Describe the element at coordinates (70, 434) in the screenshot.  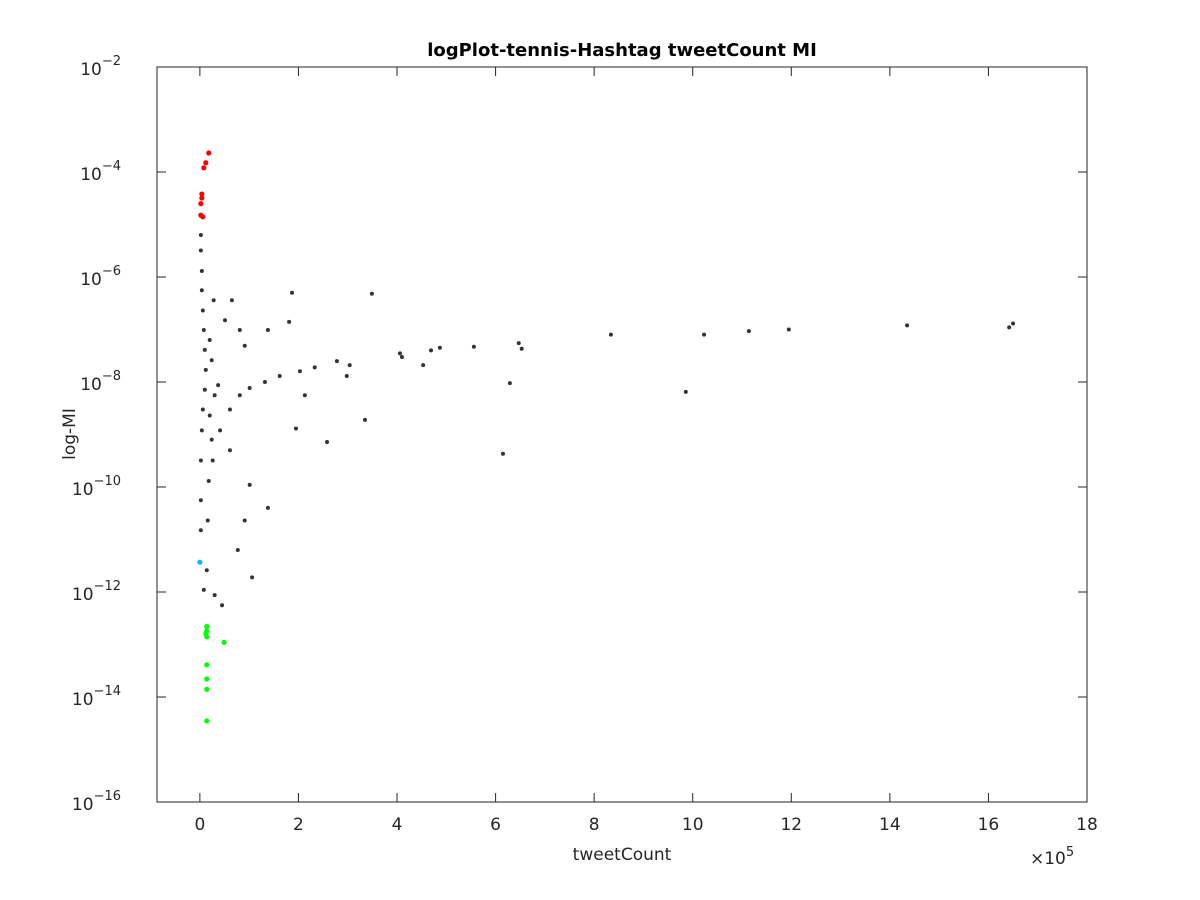
I see `y-axis-label: log-MI` at that location.